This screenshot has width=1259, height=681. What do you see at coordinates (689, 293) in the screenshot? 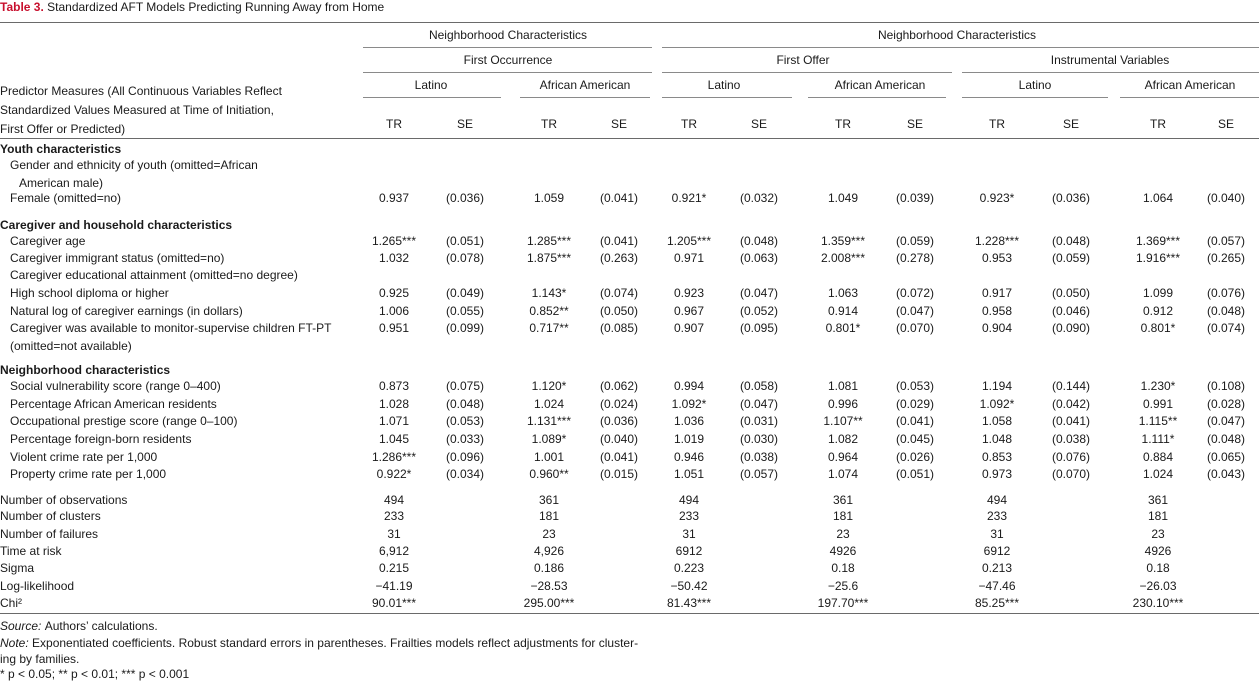
I see `tr-value: 0.923` at bounding box center [689, 293].